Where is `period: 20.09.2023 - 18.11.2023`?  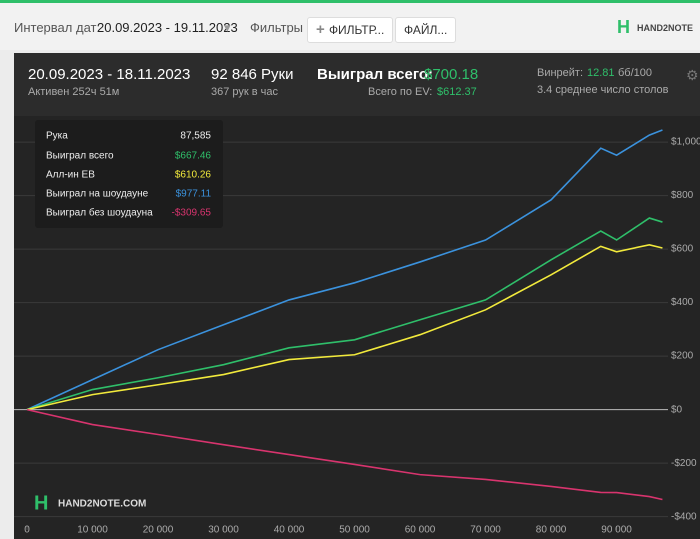 period: 20.09.2023 - 18.11.2023 is located at coordinates (109, 74).